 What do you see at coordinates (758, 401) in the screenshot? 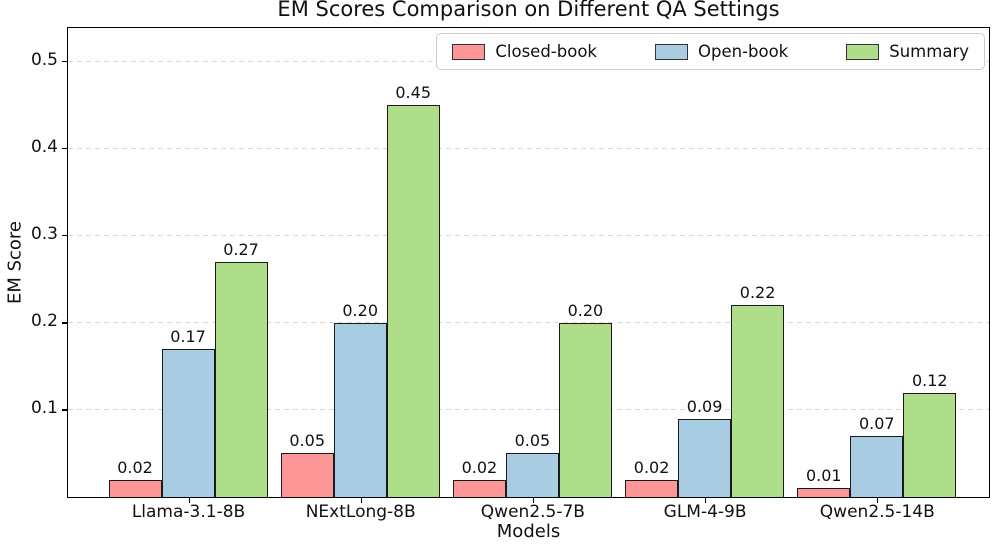
I see `bar-summary-glm-4-9b` at bounding box center [758, 401].